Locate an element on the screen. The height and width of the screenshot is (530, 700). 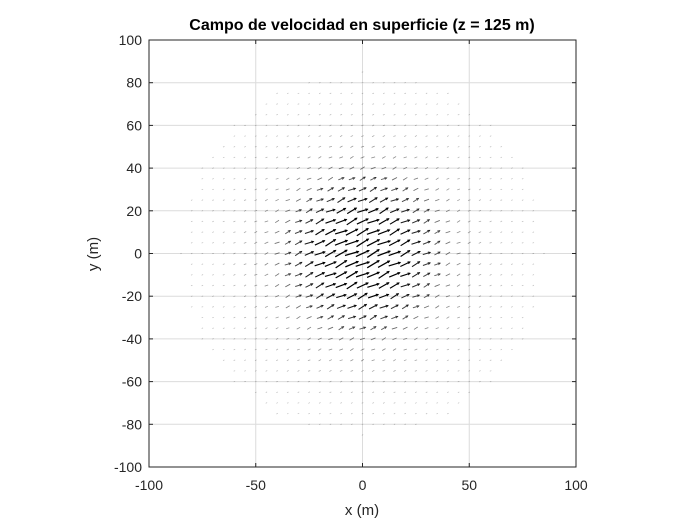
y-tick-label: 60 is located at coordinates (134, 125).